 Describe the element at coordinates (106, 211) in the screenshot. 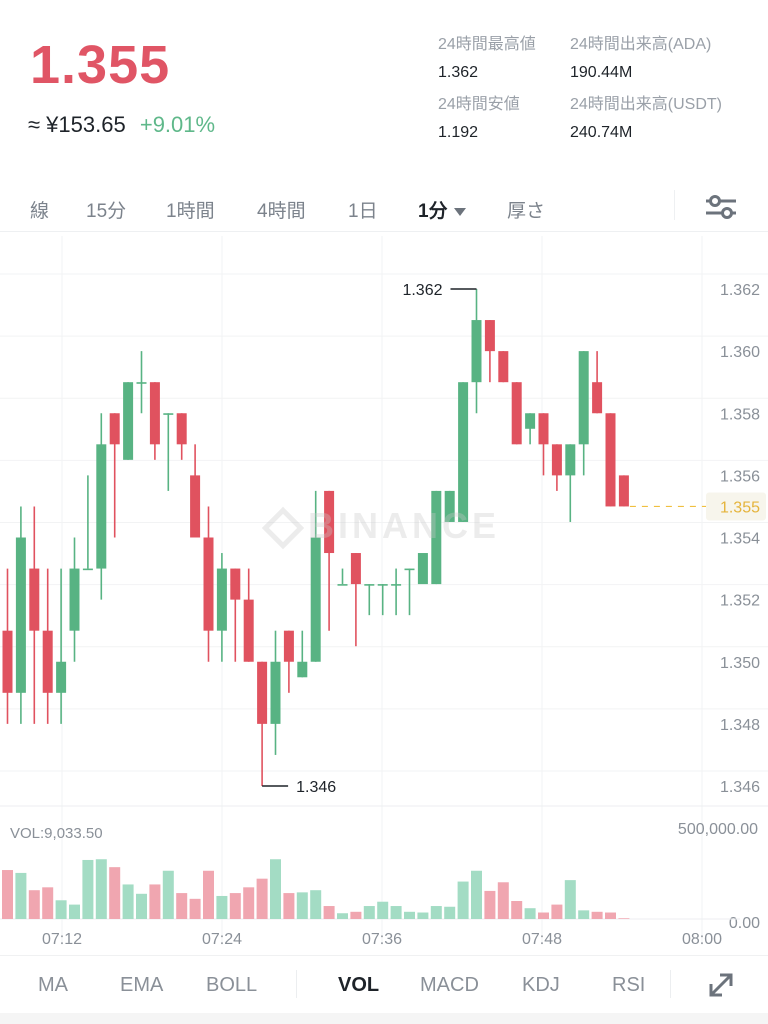

I see `tab-15m: 15分` at that location.